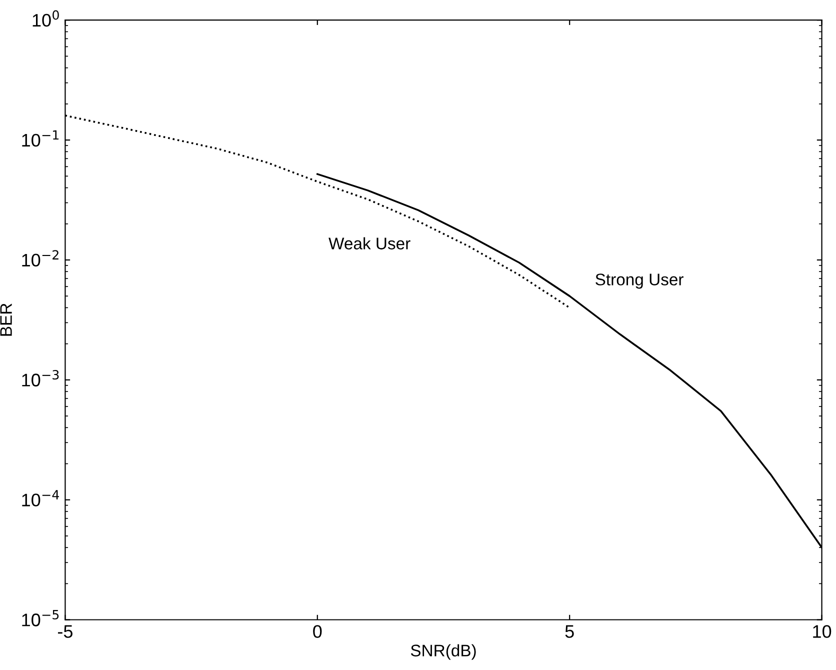 The height and width of the screenshot is (670, 836). Describe the element at coordinates (40, 498) in the screenshot. I see `y-tick-label: 10$^{−4}$` at that location.